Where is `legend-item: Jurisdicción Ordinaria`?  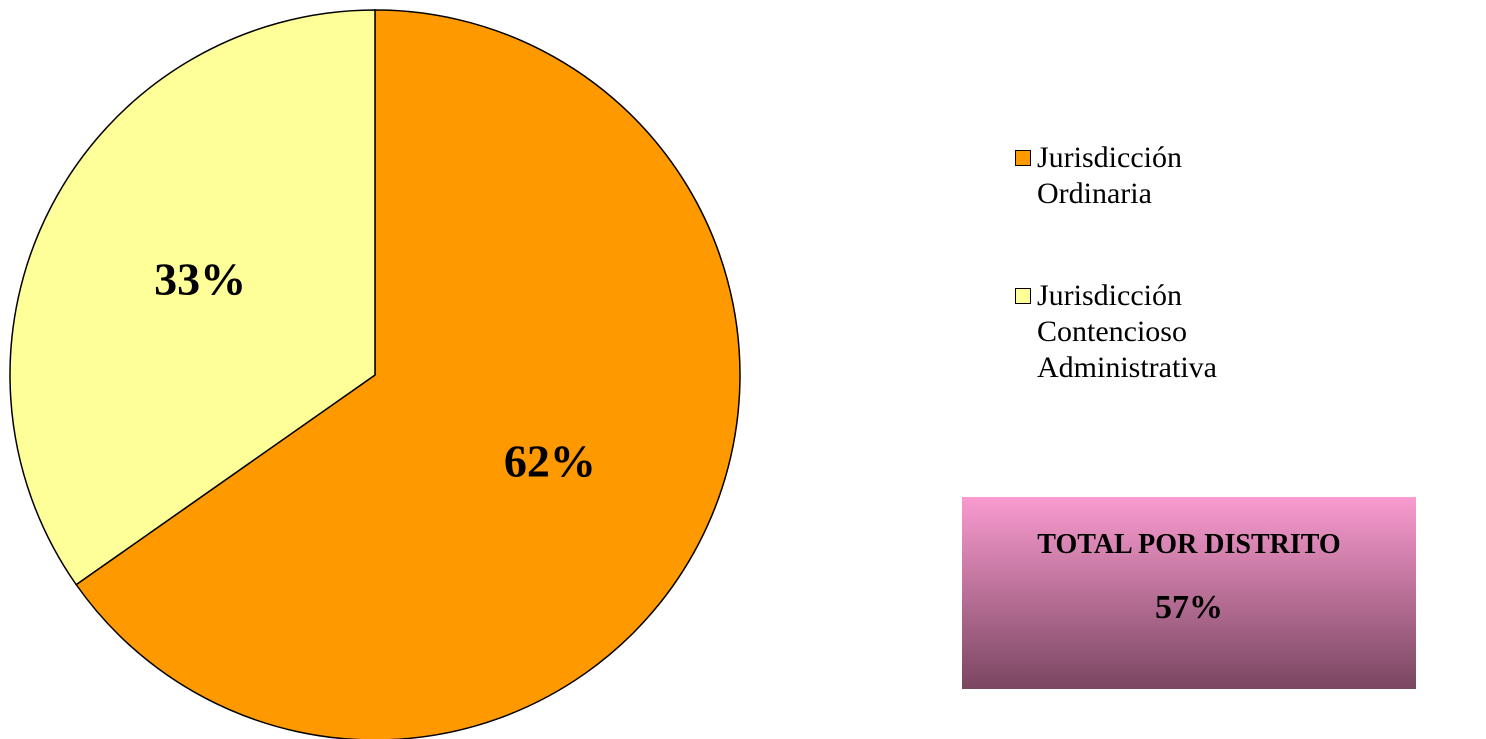
legend-item: Jurisdicción Ordinaria is located at coordinates (1245, 176).